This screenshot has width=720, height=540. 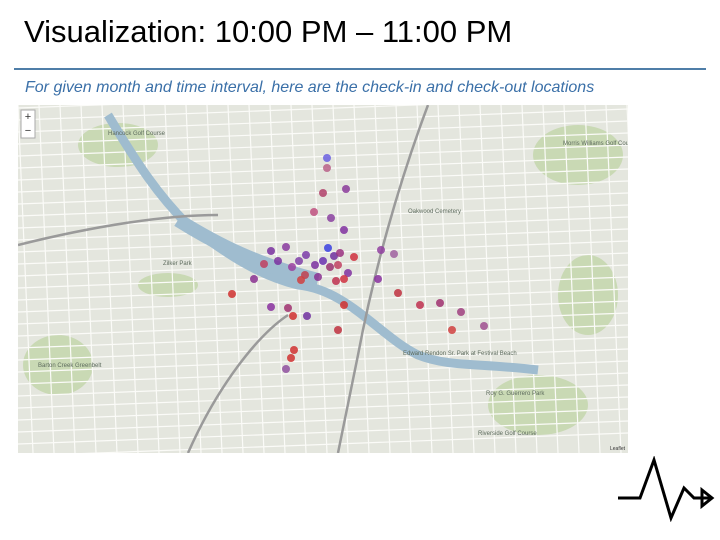 I want to click on map-label: Edward Rendon Sr. Park at Festival Beach, so click(x=460, y=354).